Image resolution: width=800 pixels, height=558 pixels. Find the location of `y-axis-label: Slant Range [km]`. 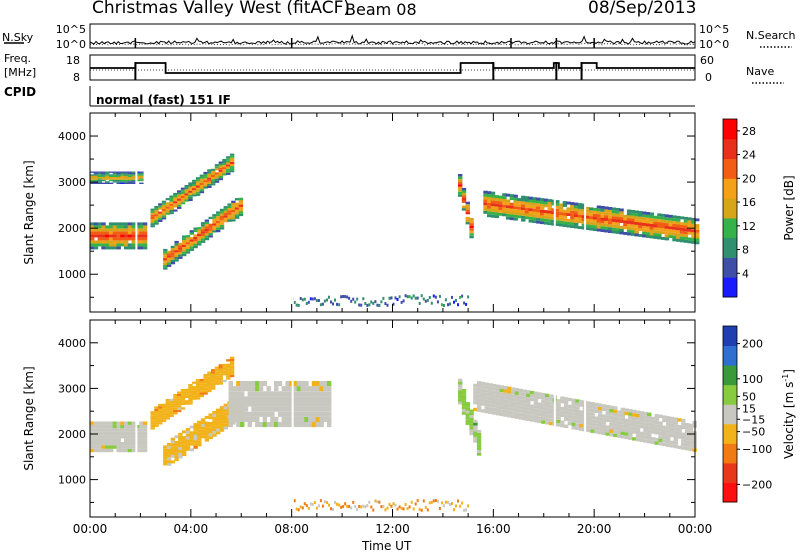

y-axis-label: Slant Range [km] is located at coordinates (29, 418).